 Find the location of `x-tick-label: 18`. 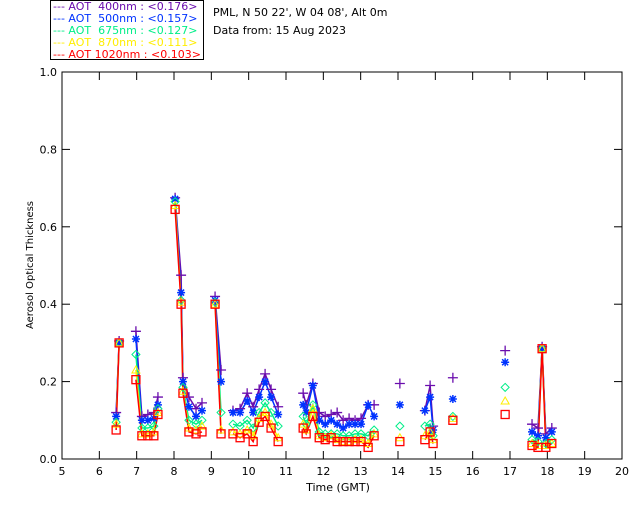

x-tick-label: 18 is located at coordinates (547, 471).